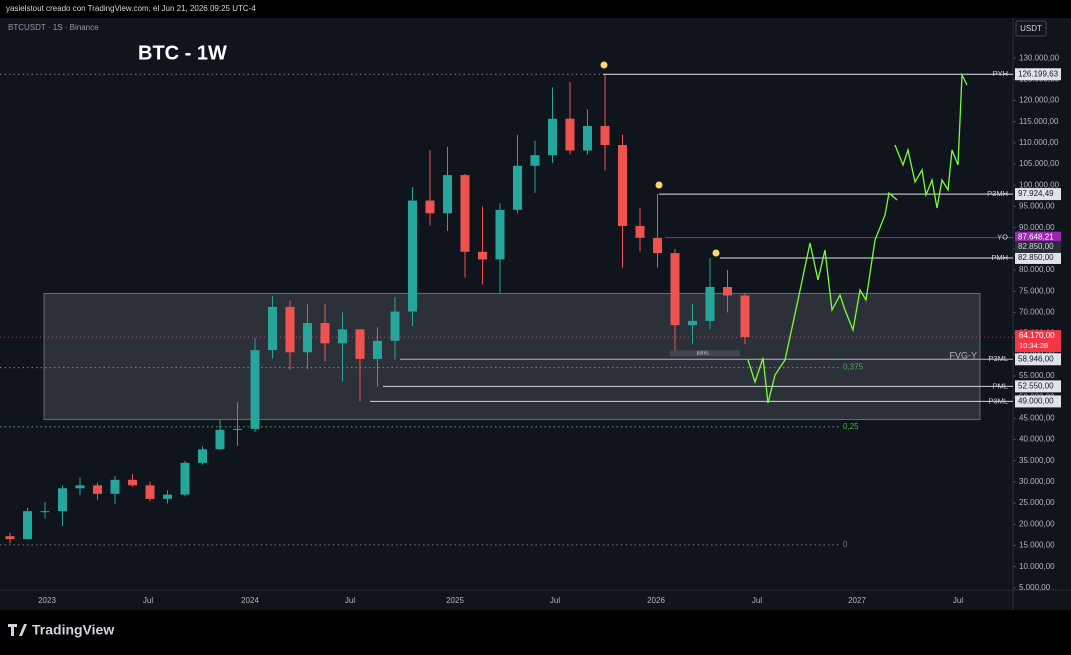 This screenshot has width=1071, height=655. What do you see at coordinates (1039, 163) in the screenshot?
I see `y-tick-label: 105.000,00` at bounding box center [1039, 163].